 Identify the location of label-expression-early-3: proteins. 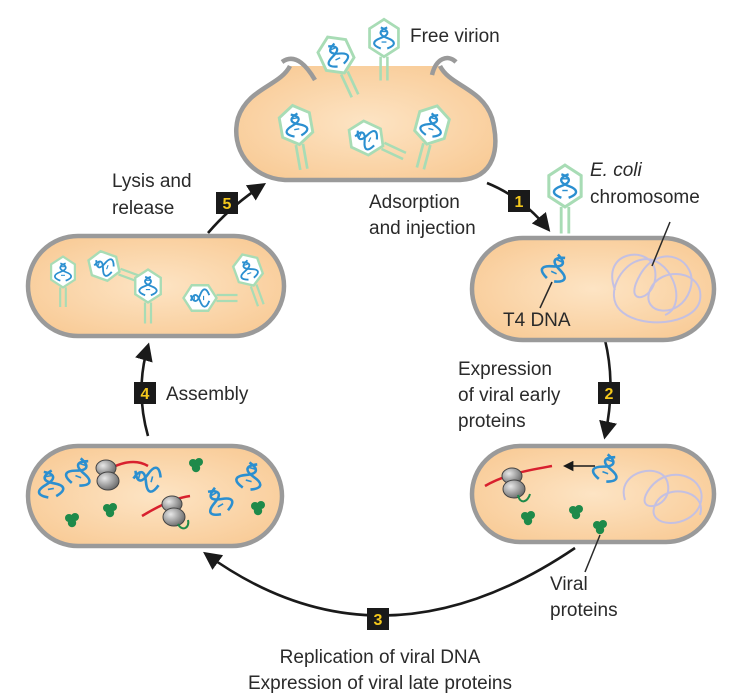
(492, 421).